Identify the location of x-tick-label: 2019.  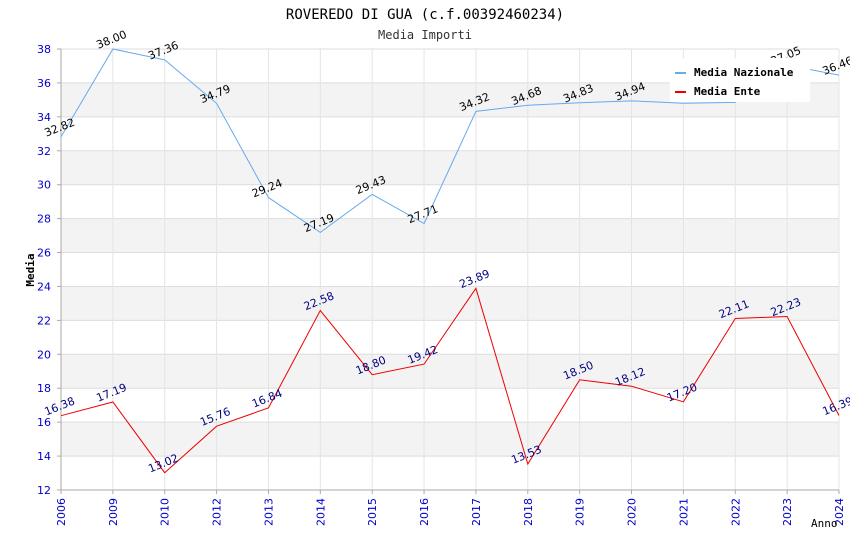
(580, 512).